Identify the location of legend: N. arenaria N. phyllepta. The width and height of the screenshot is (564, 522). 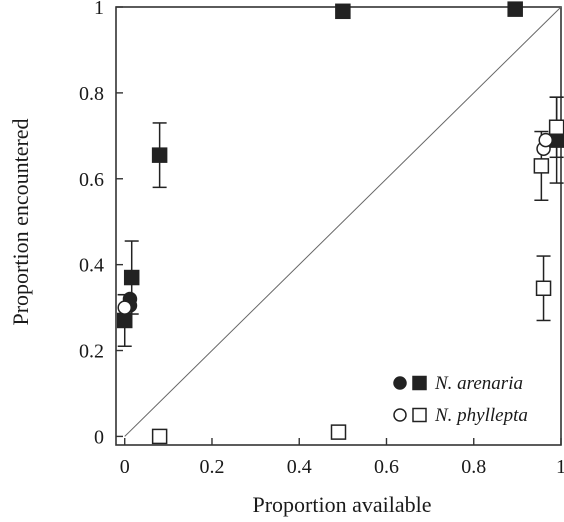
(460, 399).